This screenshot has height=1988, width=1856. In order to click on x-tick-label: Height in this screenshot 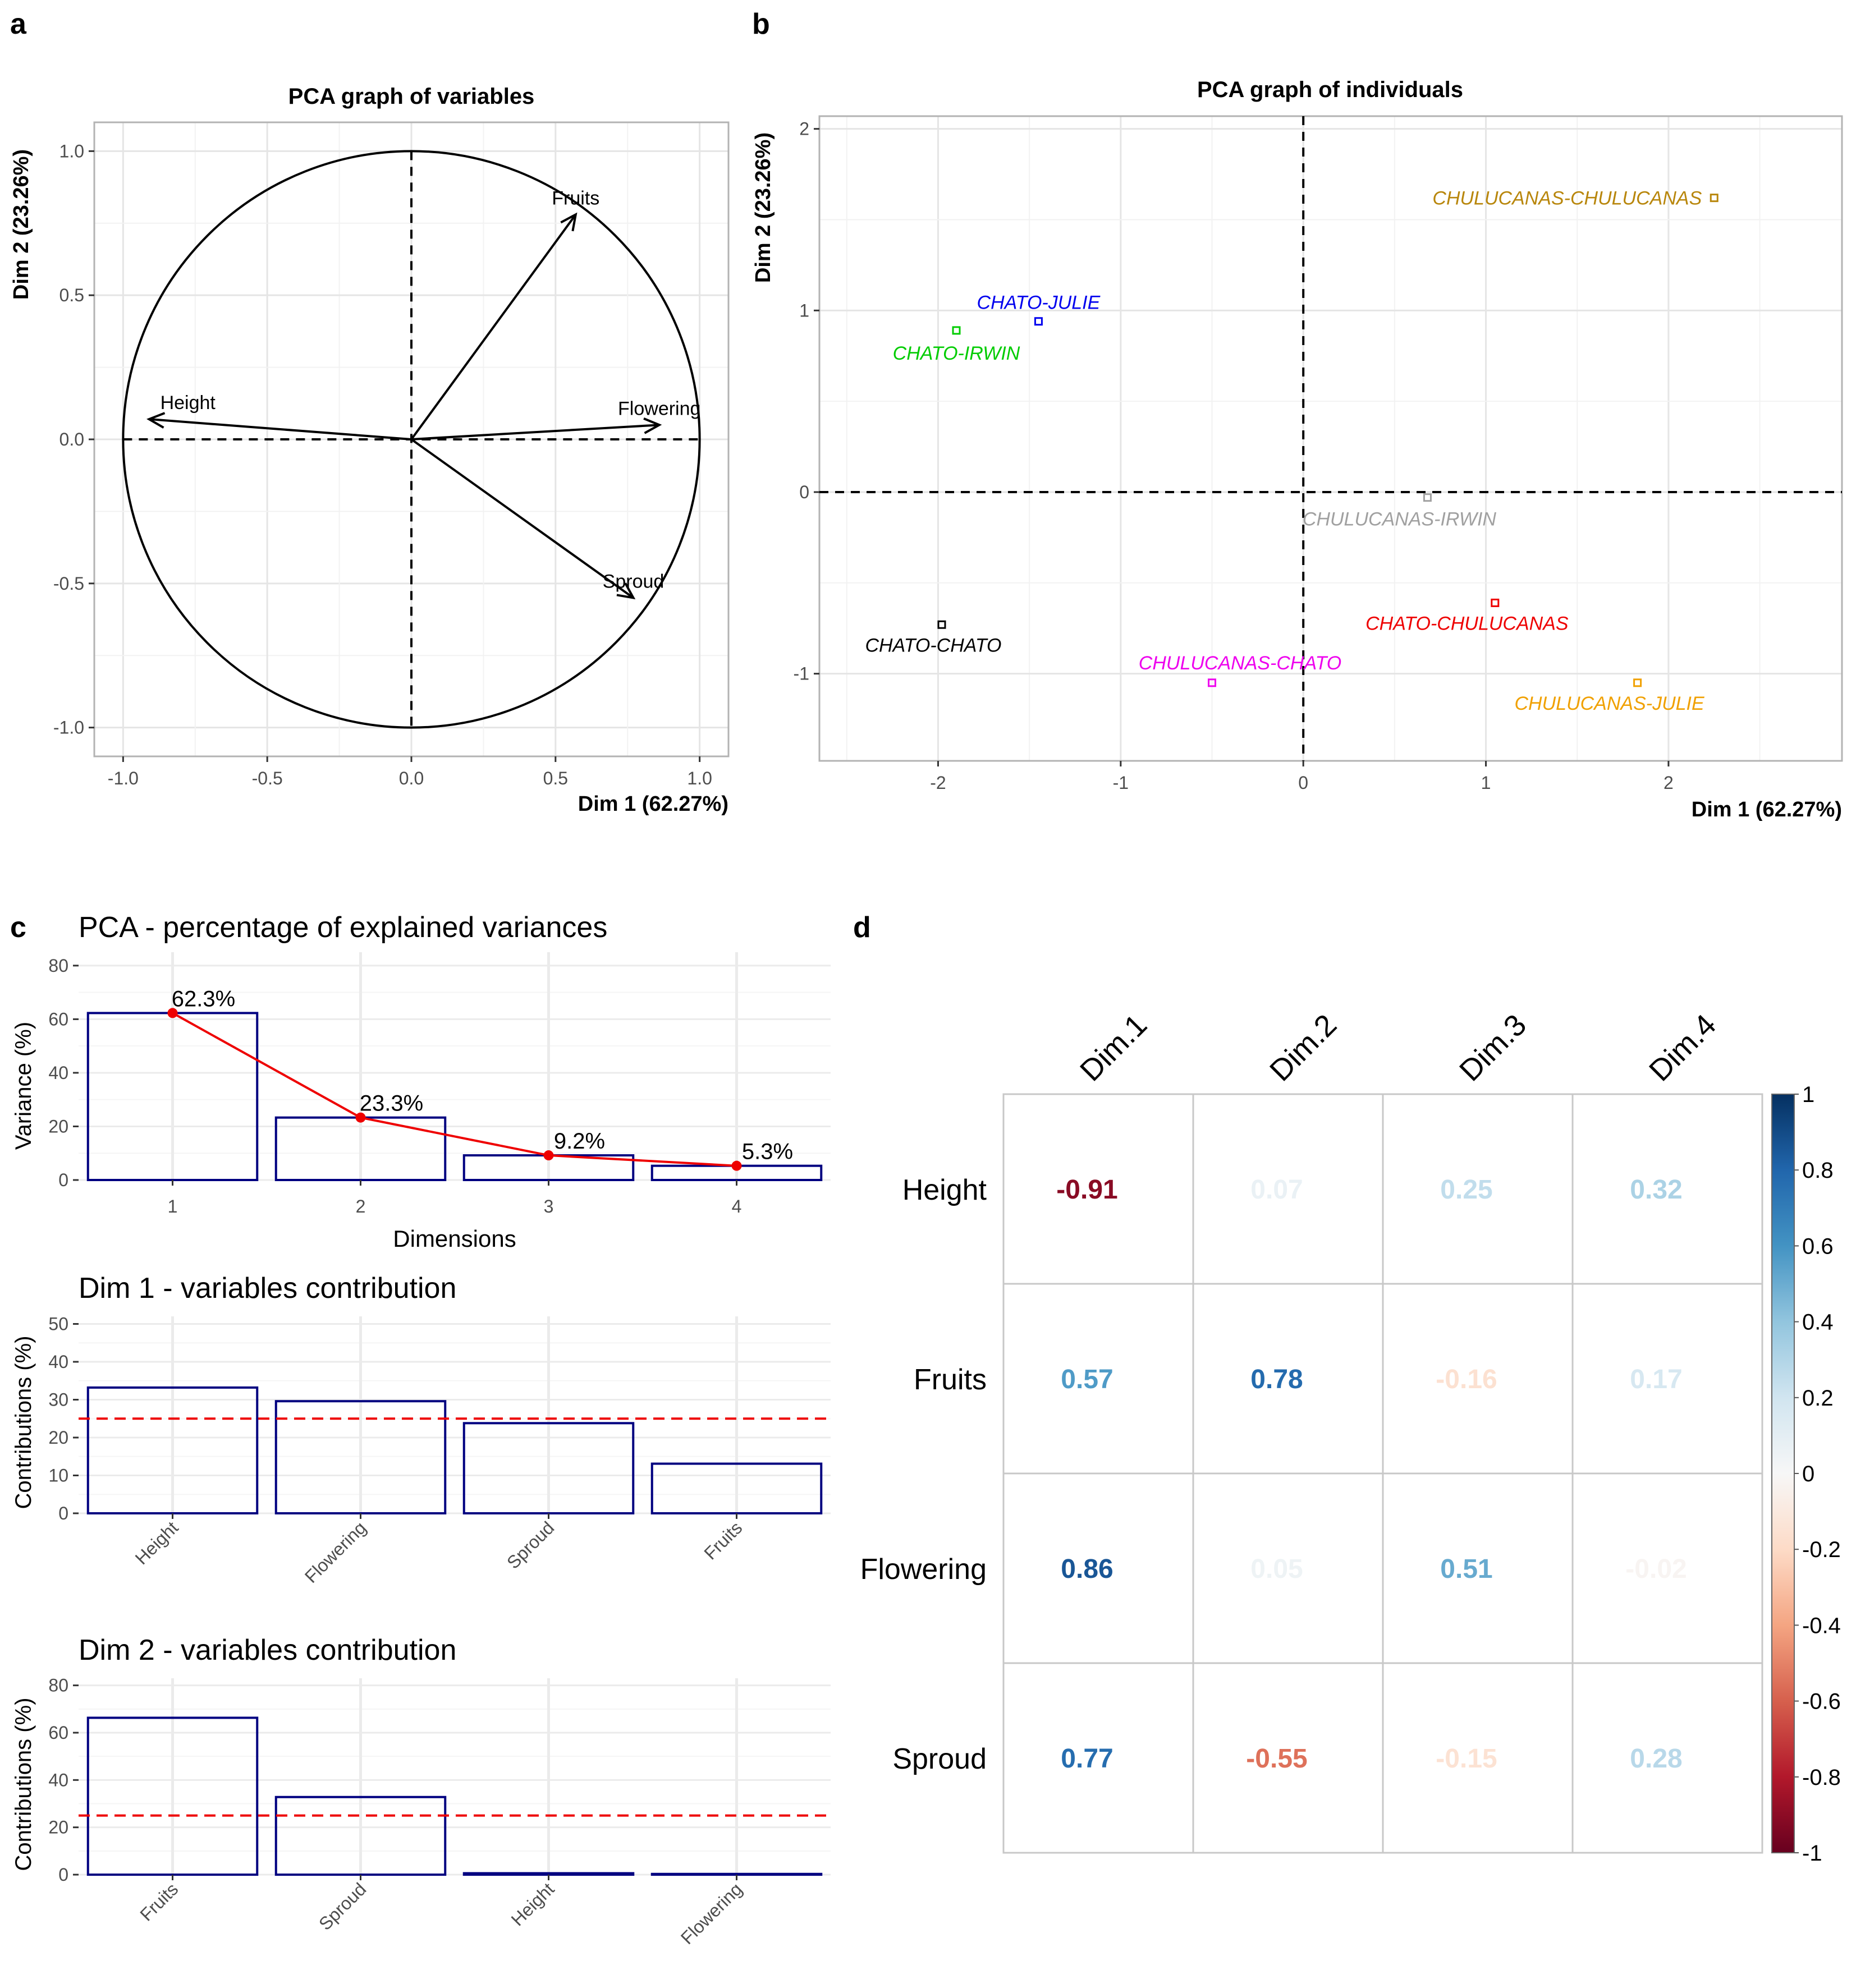, I will do `click(532, 1904)`.